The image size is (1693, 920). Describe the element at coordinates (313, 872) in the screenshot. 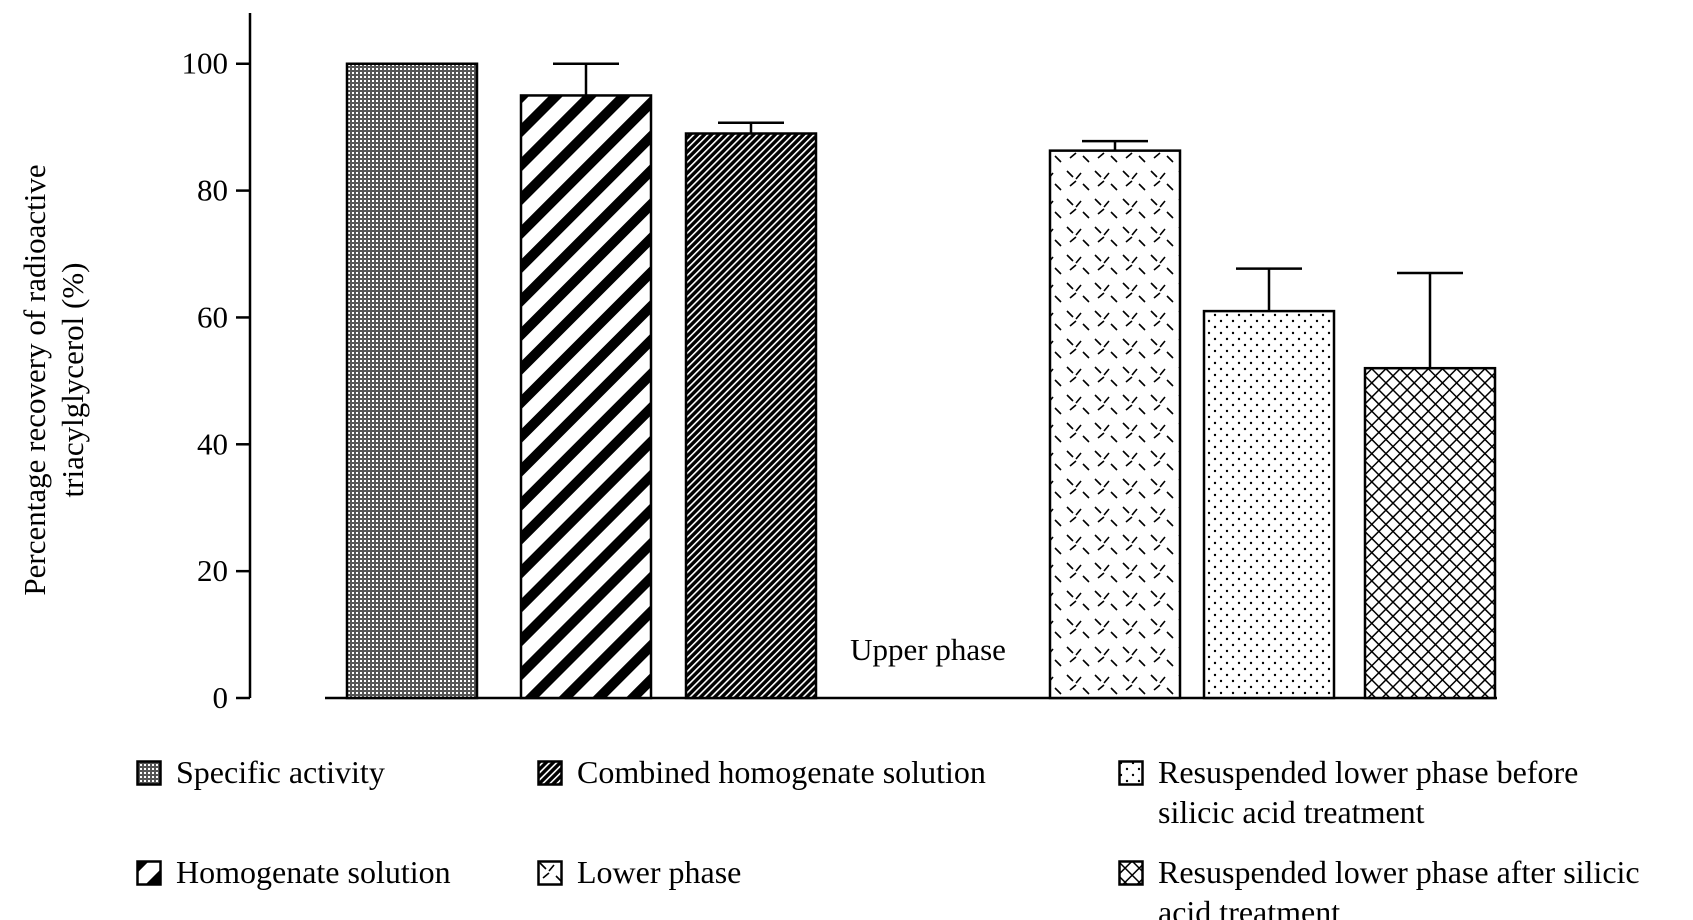

I see `legend-label: Homogenate solution` at that location.